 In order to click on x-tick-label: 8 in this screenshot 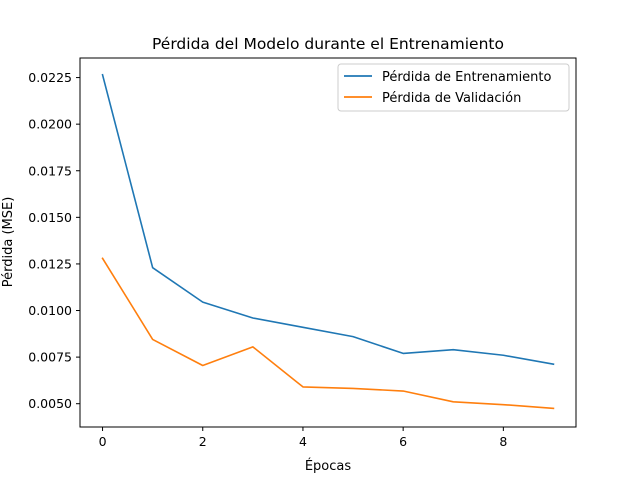, I will do `click(503, 441)`.